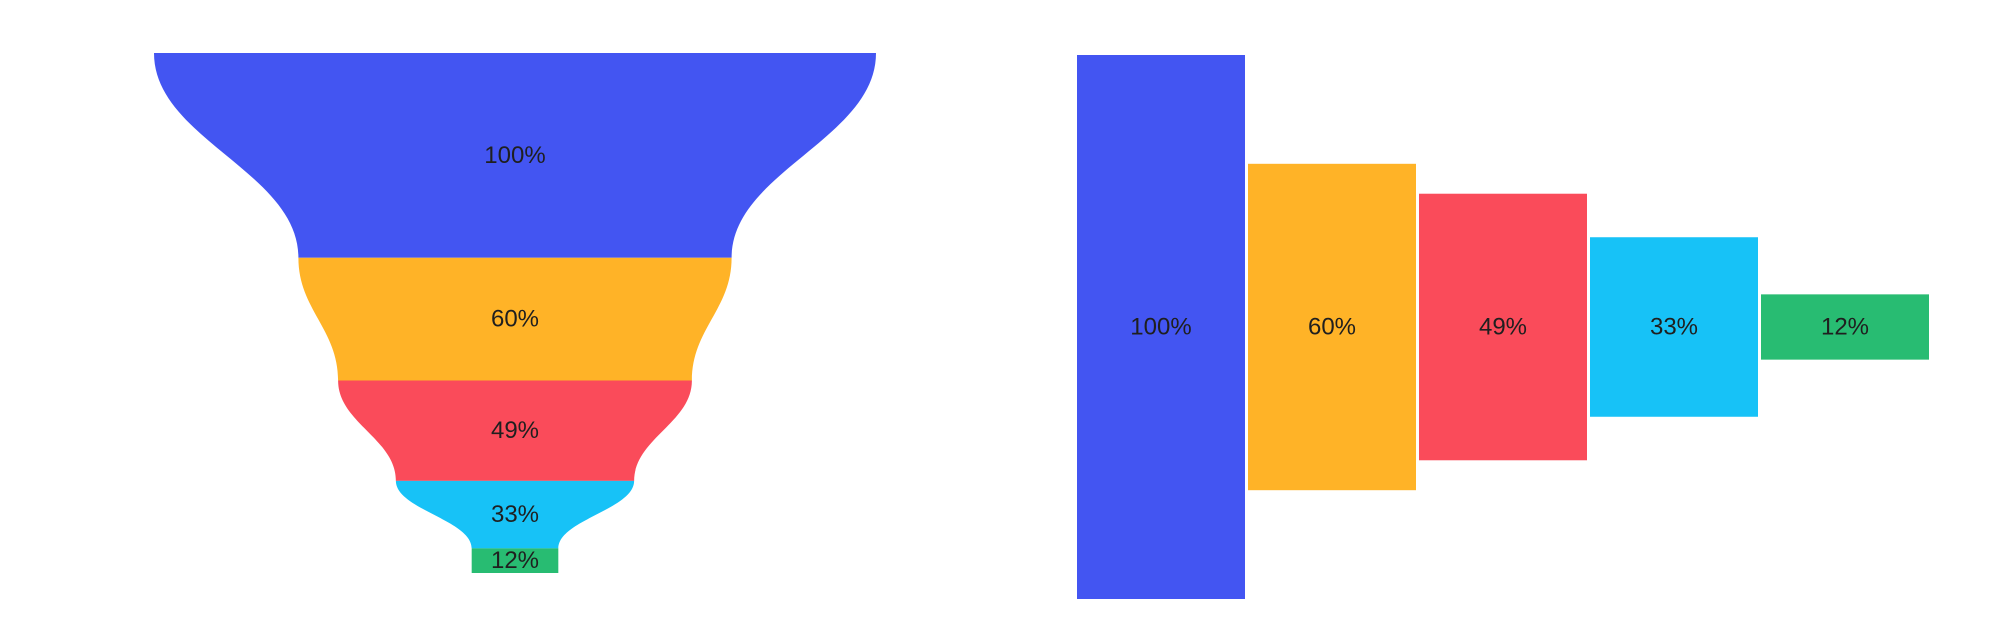  What do you see at coordinates (515, 155) in the screenshot?
I see `funnel-segment-100-pct` at bounding box center [515, 155].